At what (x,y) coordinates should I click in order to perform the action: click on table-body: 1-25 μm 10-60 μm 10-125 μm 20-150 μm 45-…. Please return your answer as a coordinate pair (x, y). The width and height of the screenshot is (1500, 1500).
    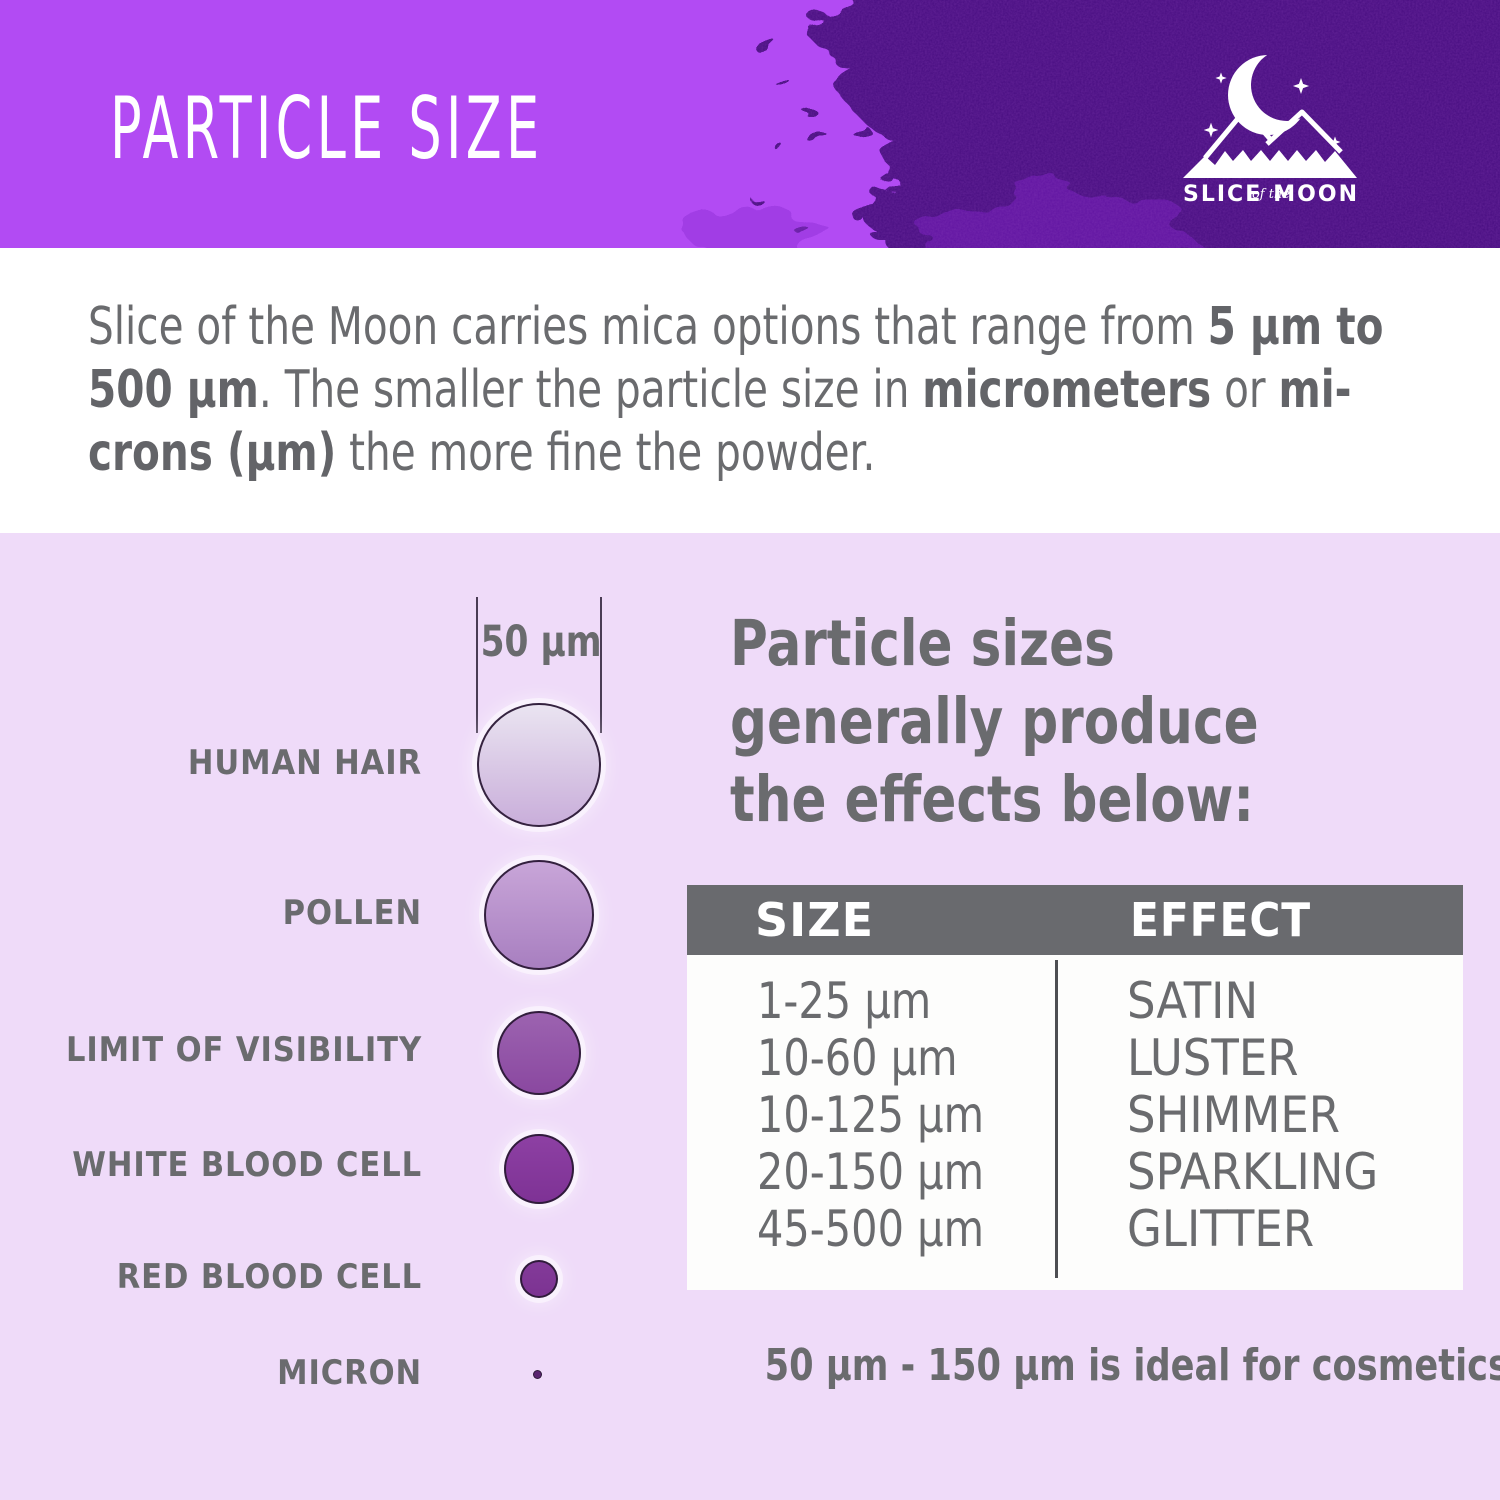
    Looking at the image, I should click on (1075, 1122).